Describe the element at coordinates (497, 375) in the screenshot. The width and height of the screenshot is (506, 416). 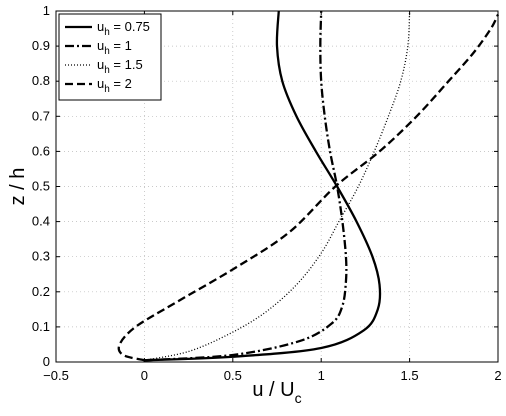
I see `x-tick-label: 2` at that location.